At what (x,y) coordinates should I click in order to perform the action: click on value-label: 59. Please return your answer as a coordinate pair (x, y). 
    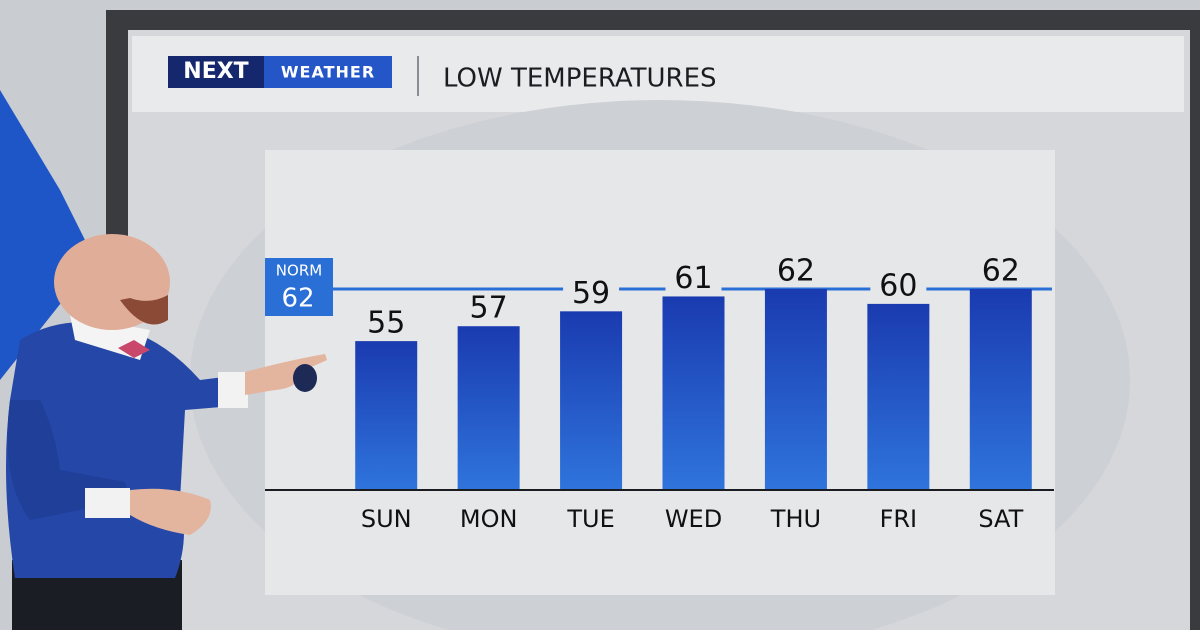
    Looking at the image, I should click on (591, 293).